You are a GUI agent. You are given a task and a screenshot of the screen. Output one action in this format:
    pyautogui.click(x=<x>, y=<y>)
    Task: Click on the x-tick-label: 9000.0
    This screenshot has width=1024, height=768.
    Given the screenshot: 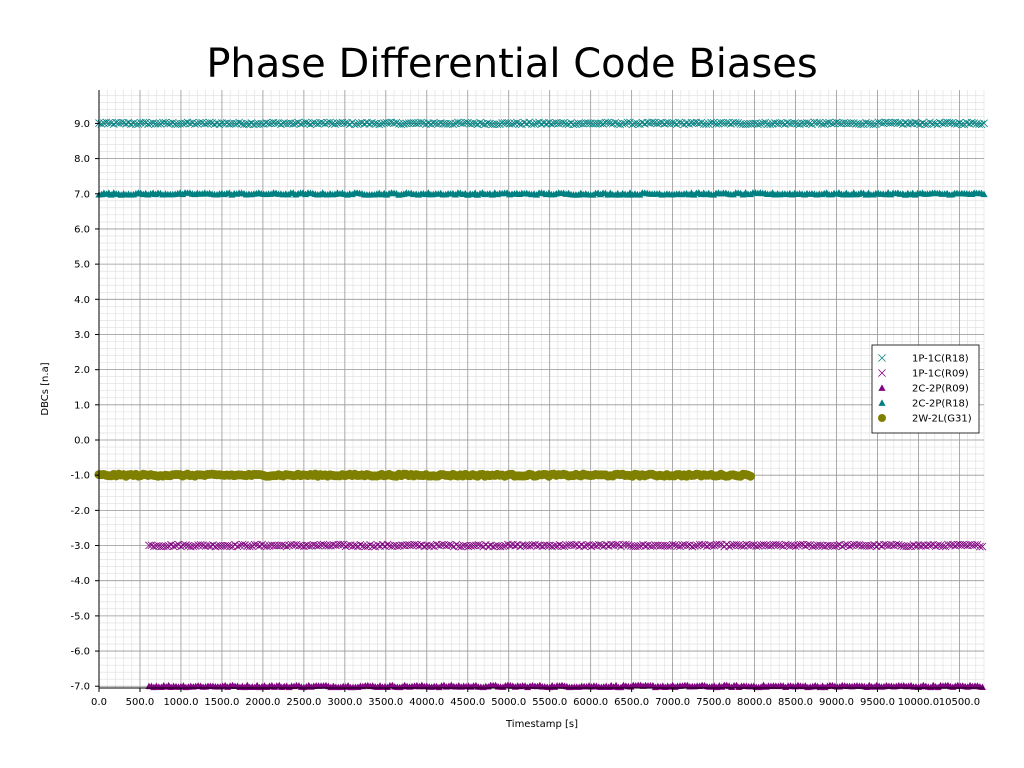 What is the action you would take?
    pyautogui.click(x=836, y=702)
    